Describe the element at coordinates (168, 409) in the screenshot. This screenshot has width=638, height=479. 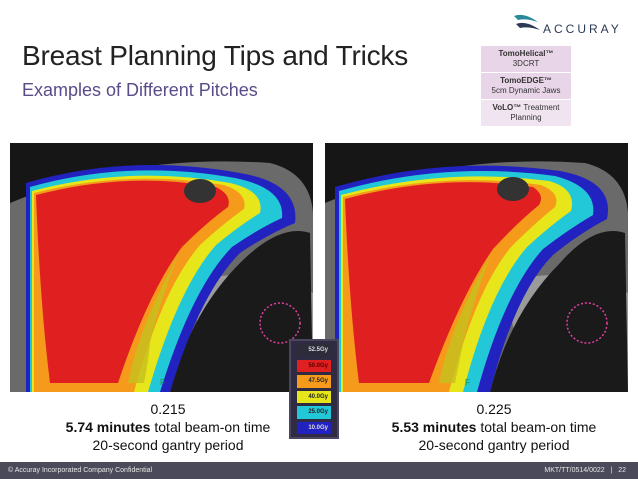
I see `pitch-value-left: 0.215` at that location.